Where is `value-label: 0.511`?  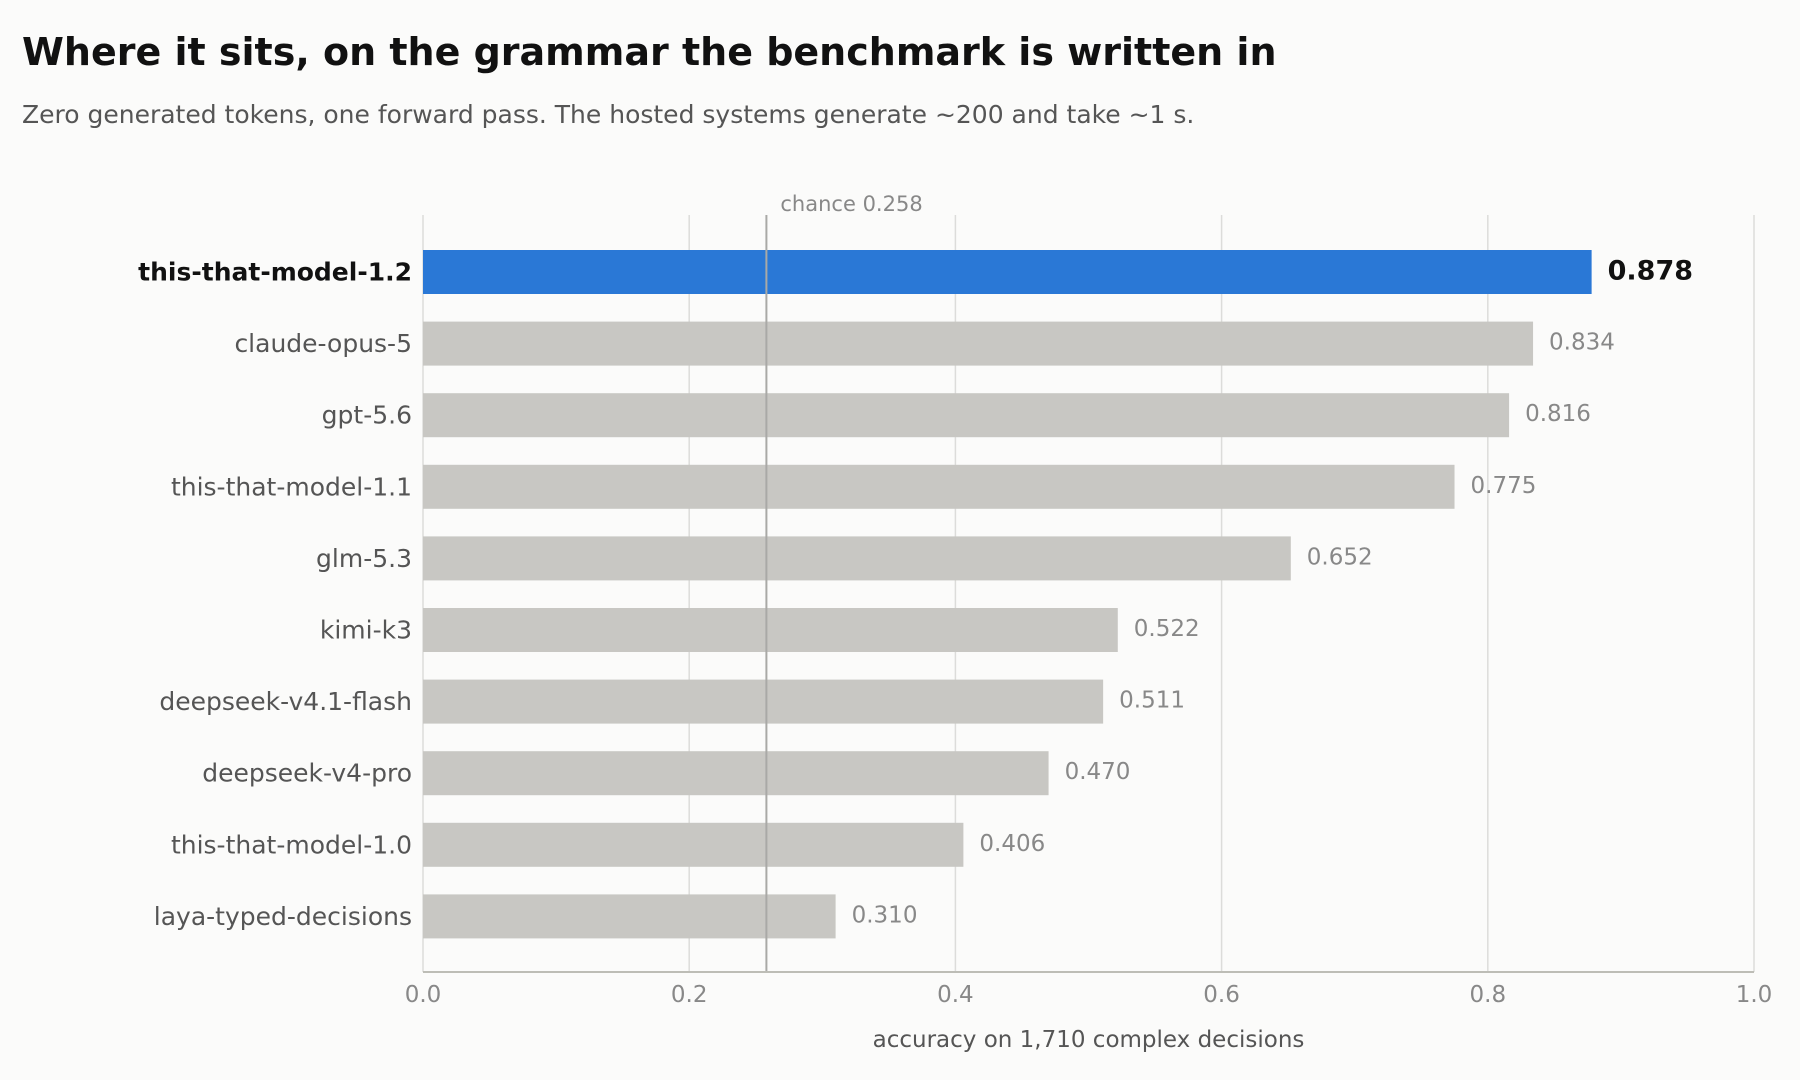 value-label: 0.511 is located at coordinates (1152, 701).